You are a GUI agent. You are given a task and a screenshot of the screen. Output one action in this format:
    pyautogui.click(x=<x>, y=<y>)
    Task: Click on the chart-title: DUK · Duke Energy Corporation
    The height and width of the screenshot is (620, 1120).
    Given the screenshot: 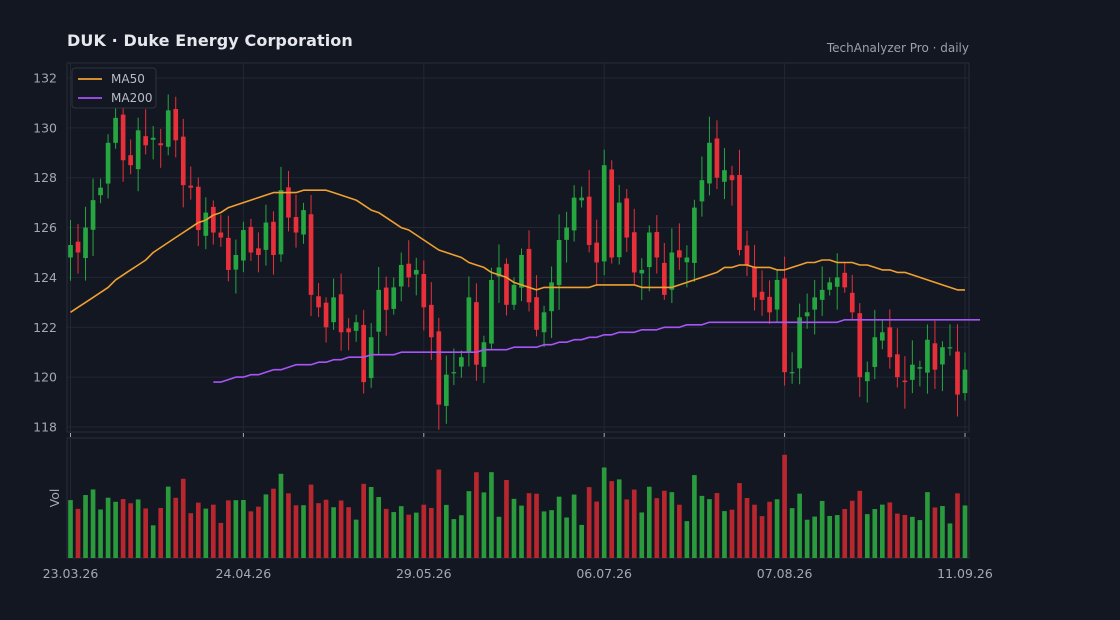 What is the action you would take?
    pyautogui.click(x=210, y=40)
    